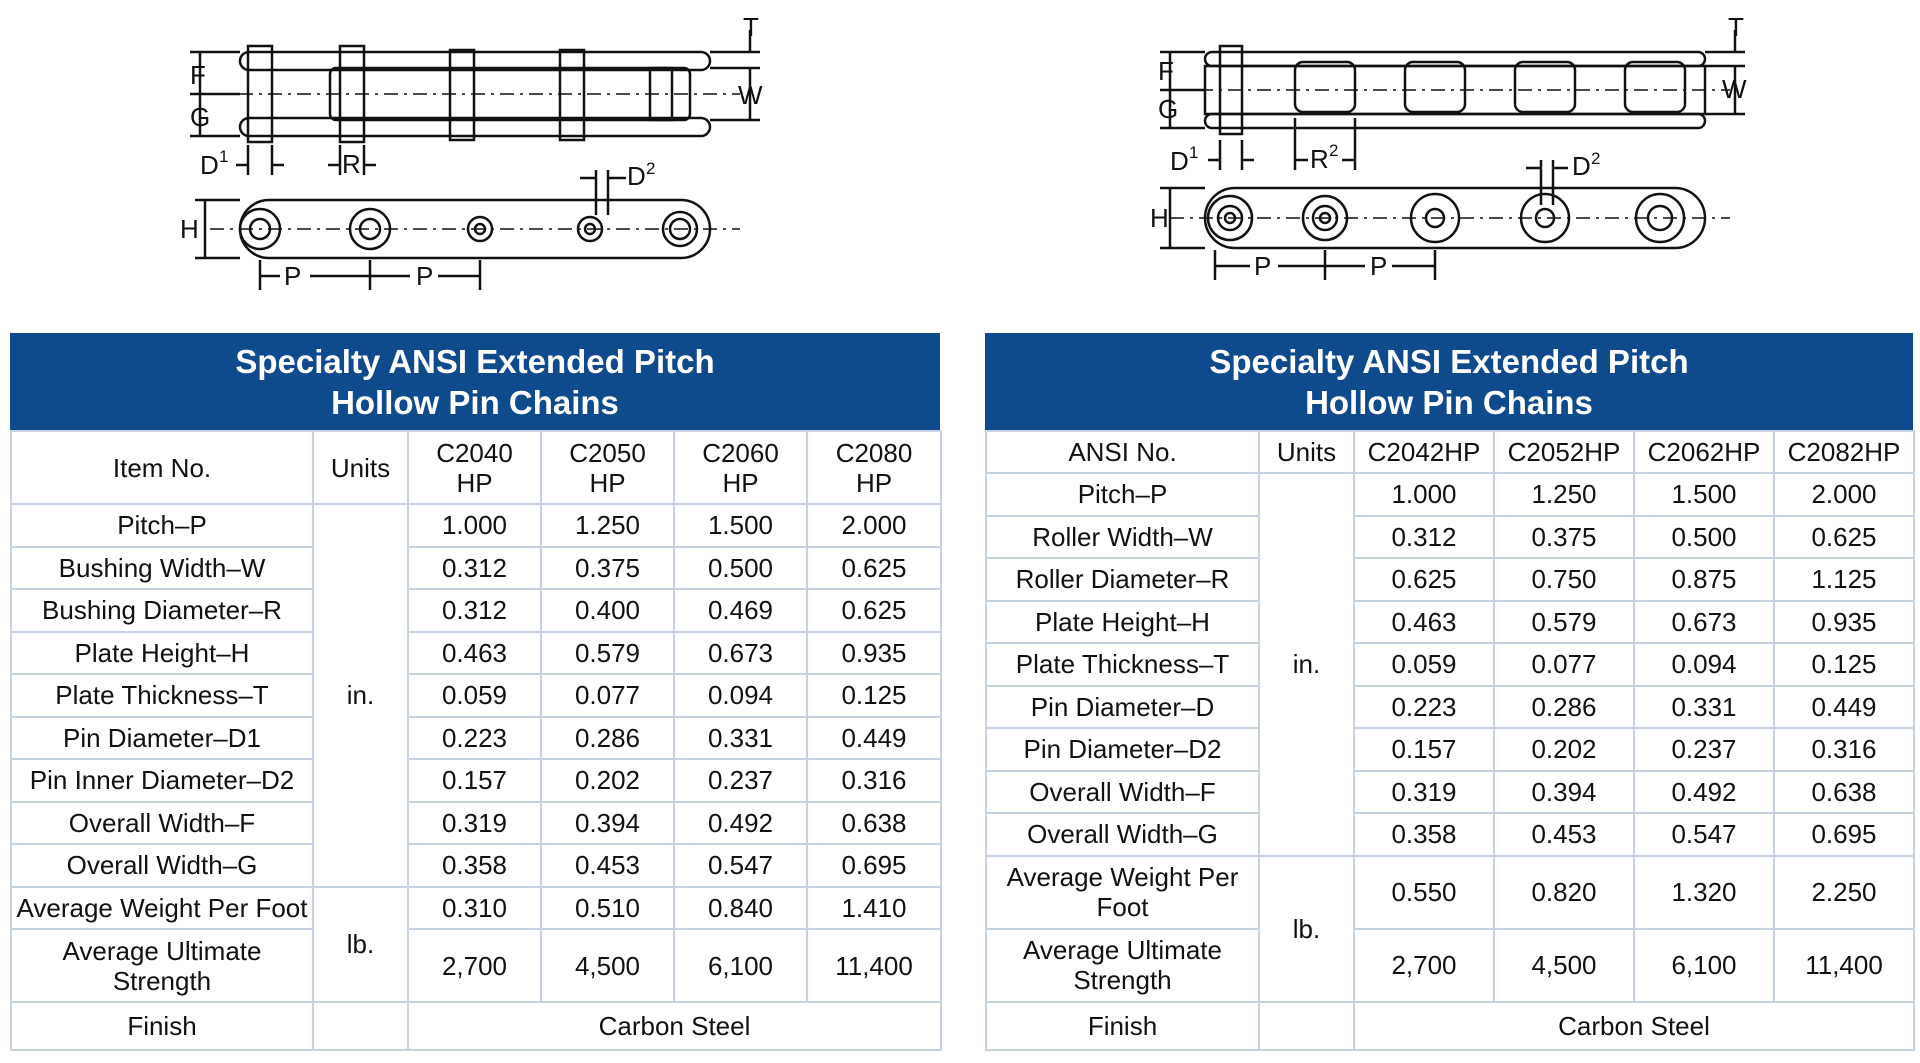  Describe the element at coordinates (1634, 1025) in the screenshot. I see `finish-value: Carbon Steel` at that location.